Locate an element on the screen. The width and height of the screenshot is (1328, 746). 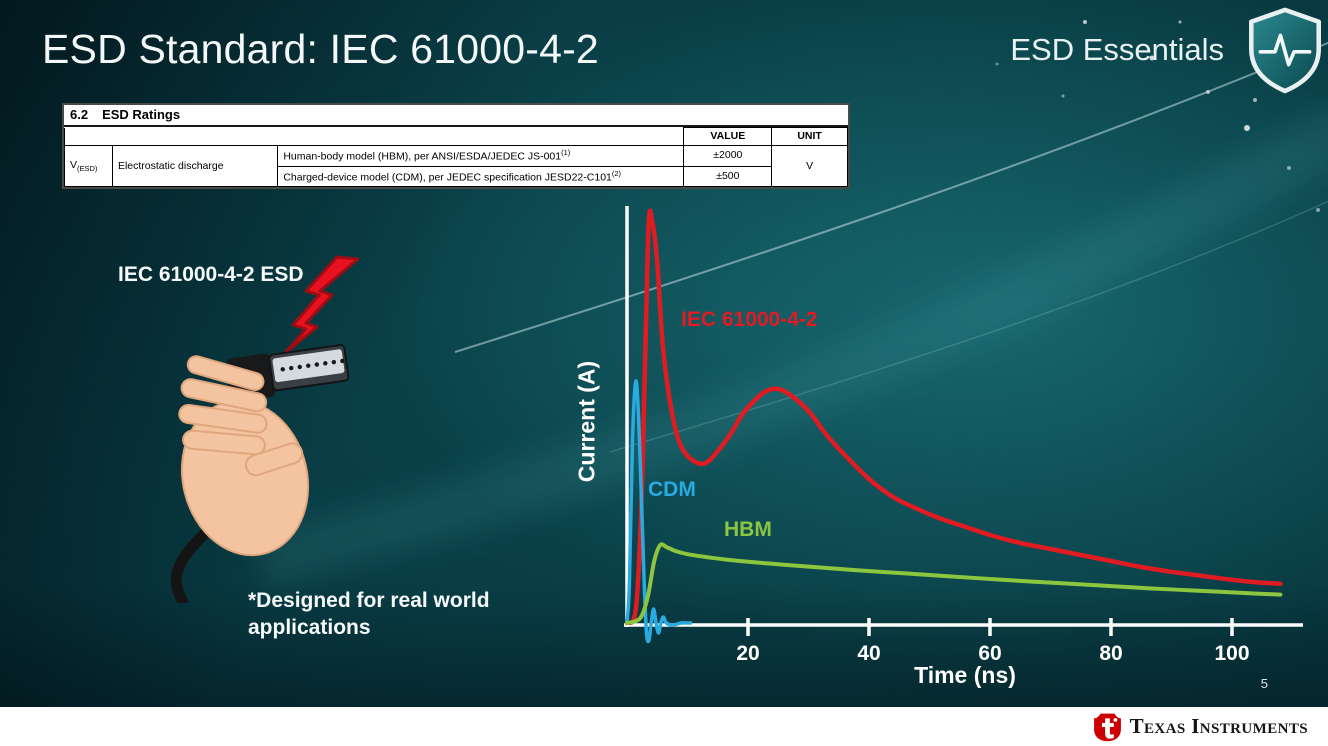
ratings-row-hbm-value: ±2000 is located at coordinates (728, 156).